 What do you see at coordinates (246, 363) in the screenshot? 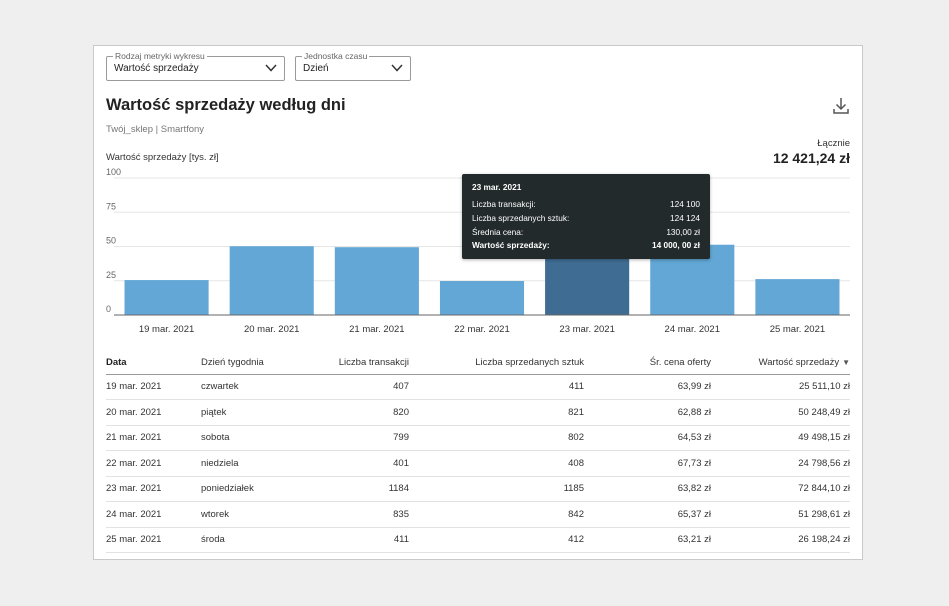
I see `column-header-weekday: Dzień tygodnia` at bounding box center [246, 363].